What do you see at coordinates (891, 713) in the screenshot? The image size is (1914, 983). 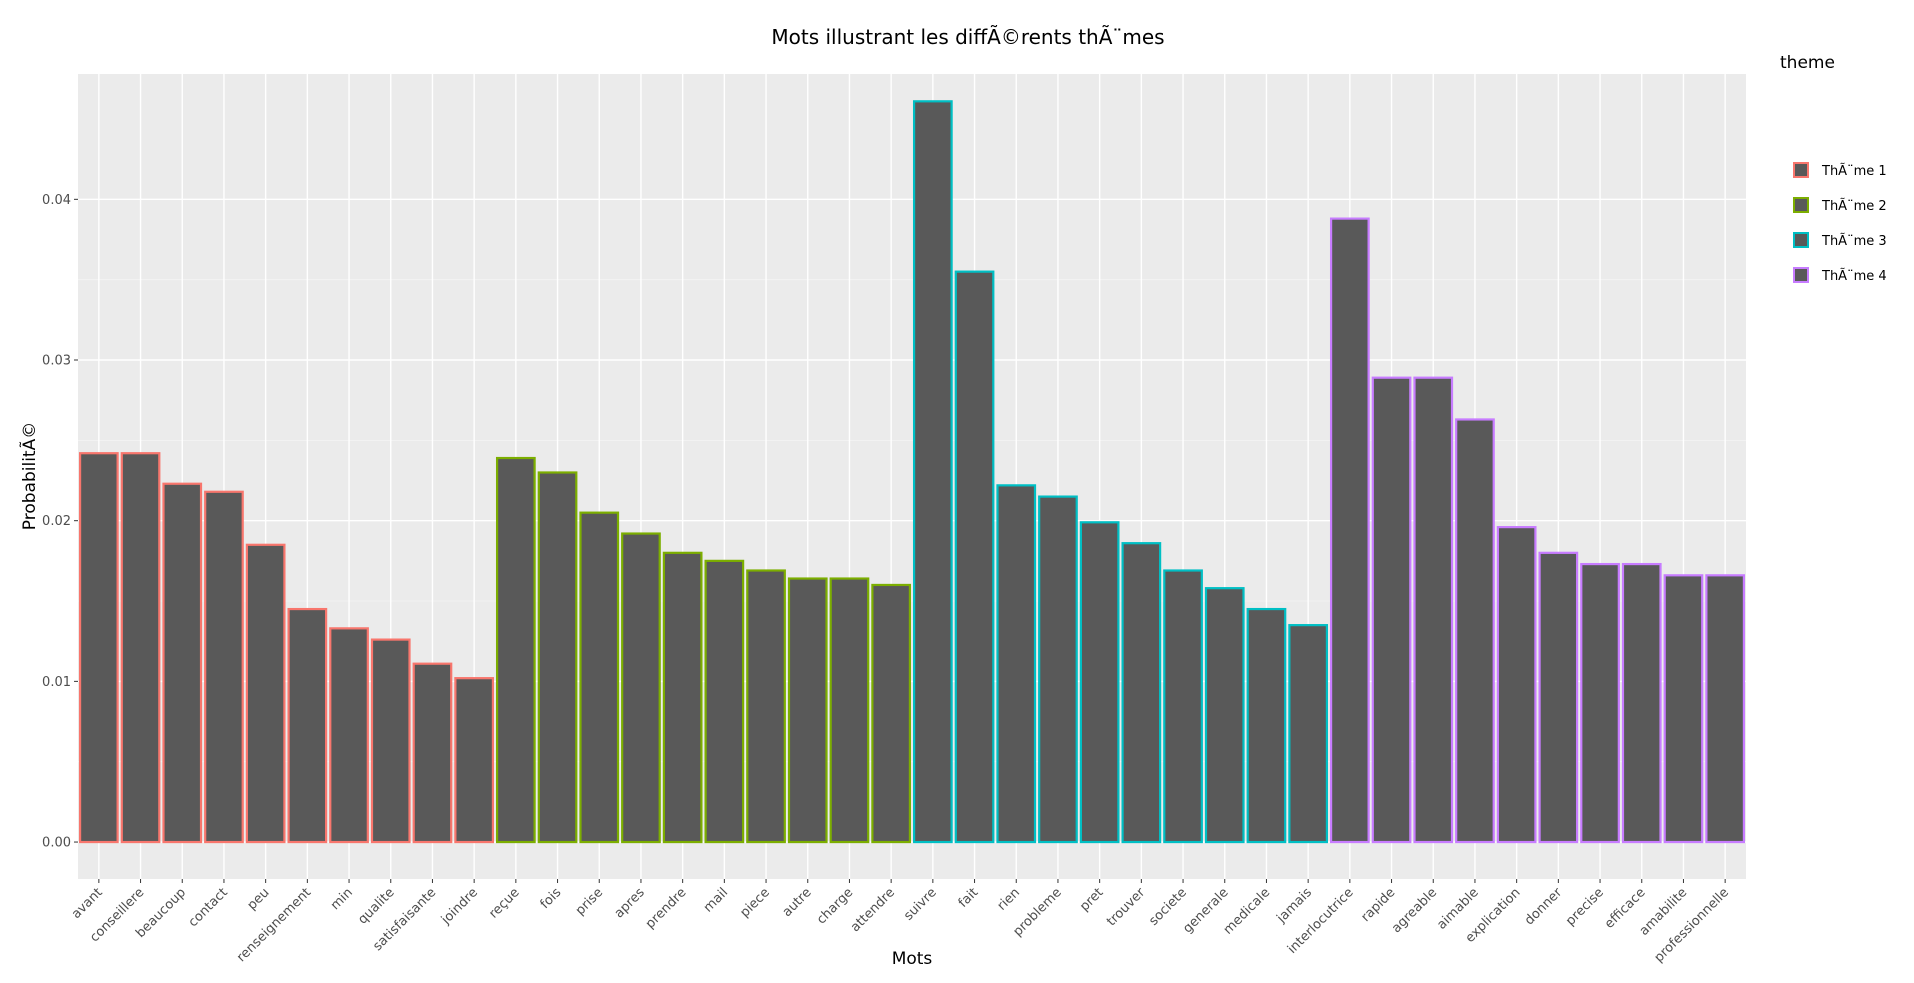 I see `bar-attendre` at bounding box center [891, 713].